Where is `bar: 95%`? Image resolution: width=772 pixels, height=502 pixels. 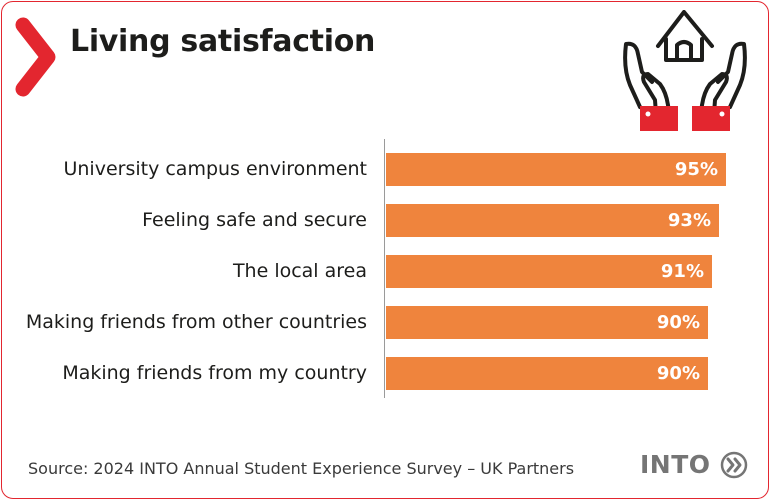 bar: 95% is located at coordinates (556, 169).